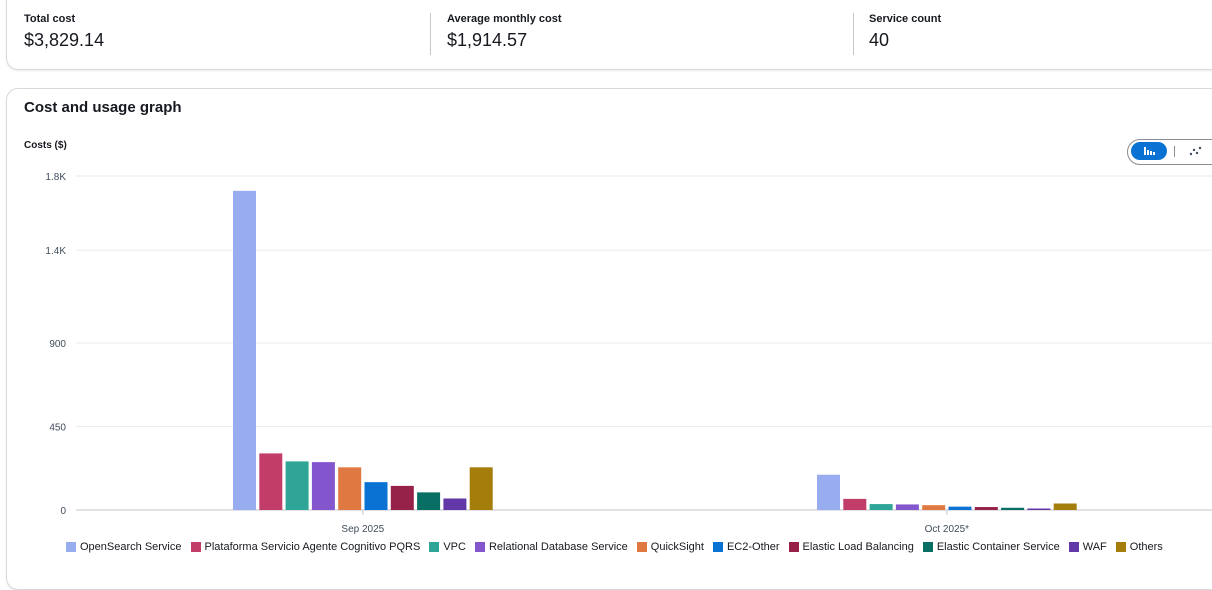 The height and width of the screenshot is (590, 1212). What do you see at coordinates (131, 547) in the screenshot?
I see `legend-label: OpenSearch Service` at bounding box center [131, 547].